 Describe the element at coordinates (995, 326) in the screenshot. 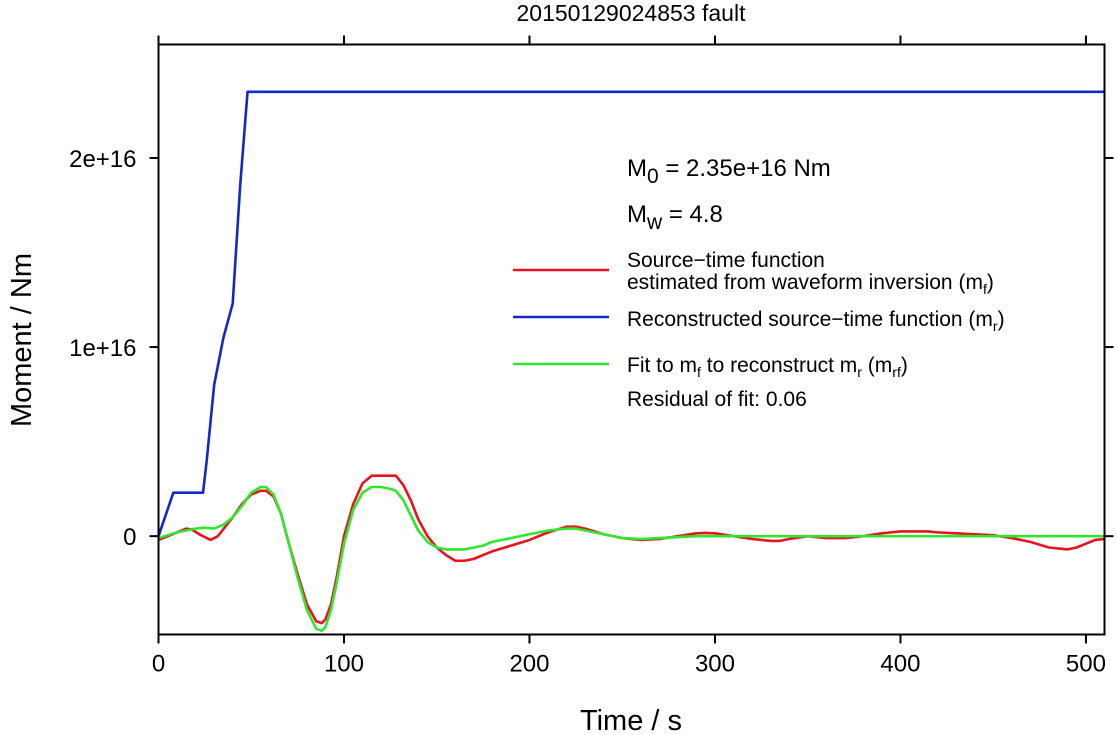

I see `legend-mr-sub: r` at that location.